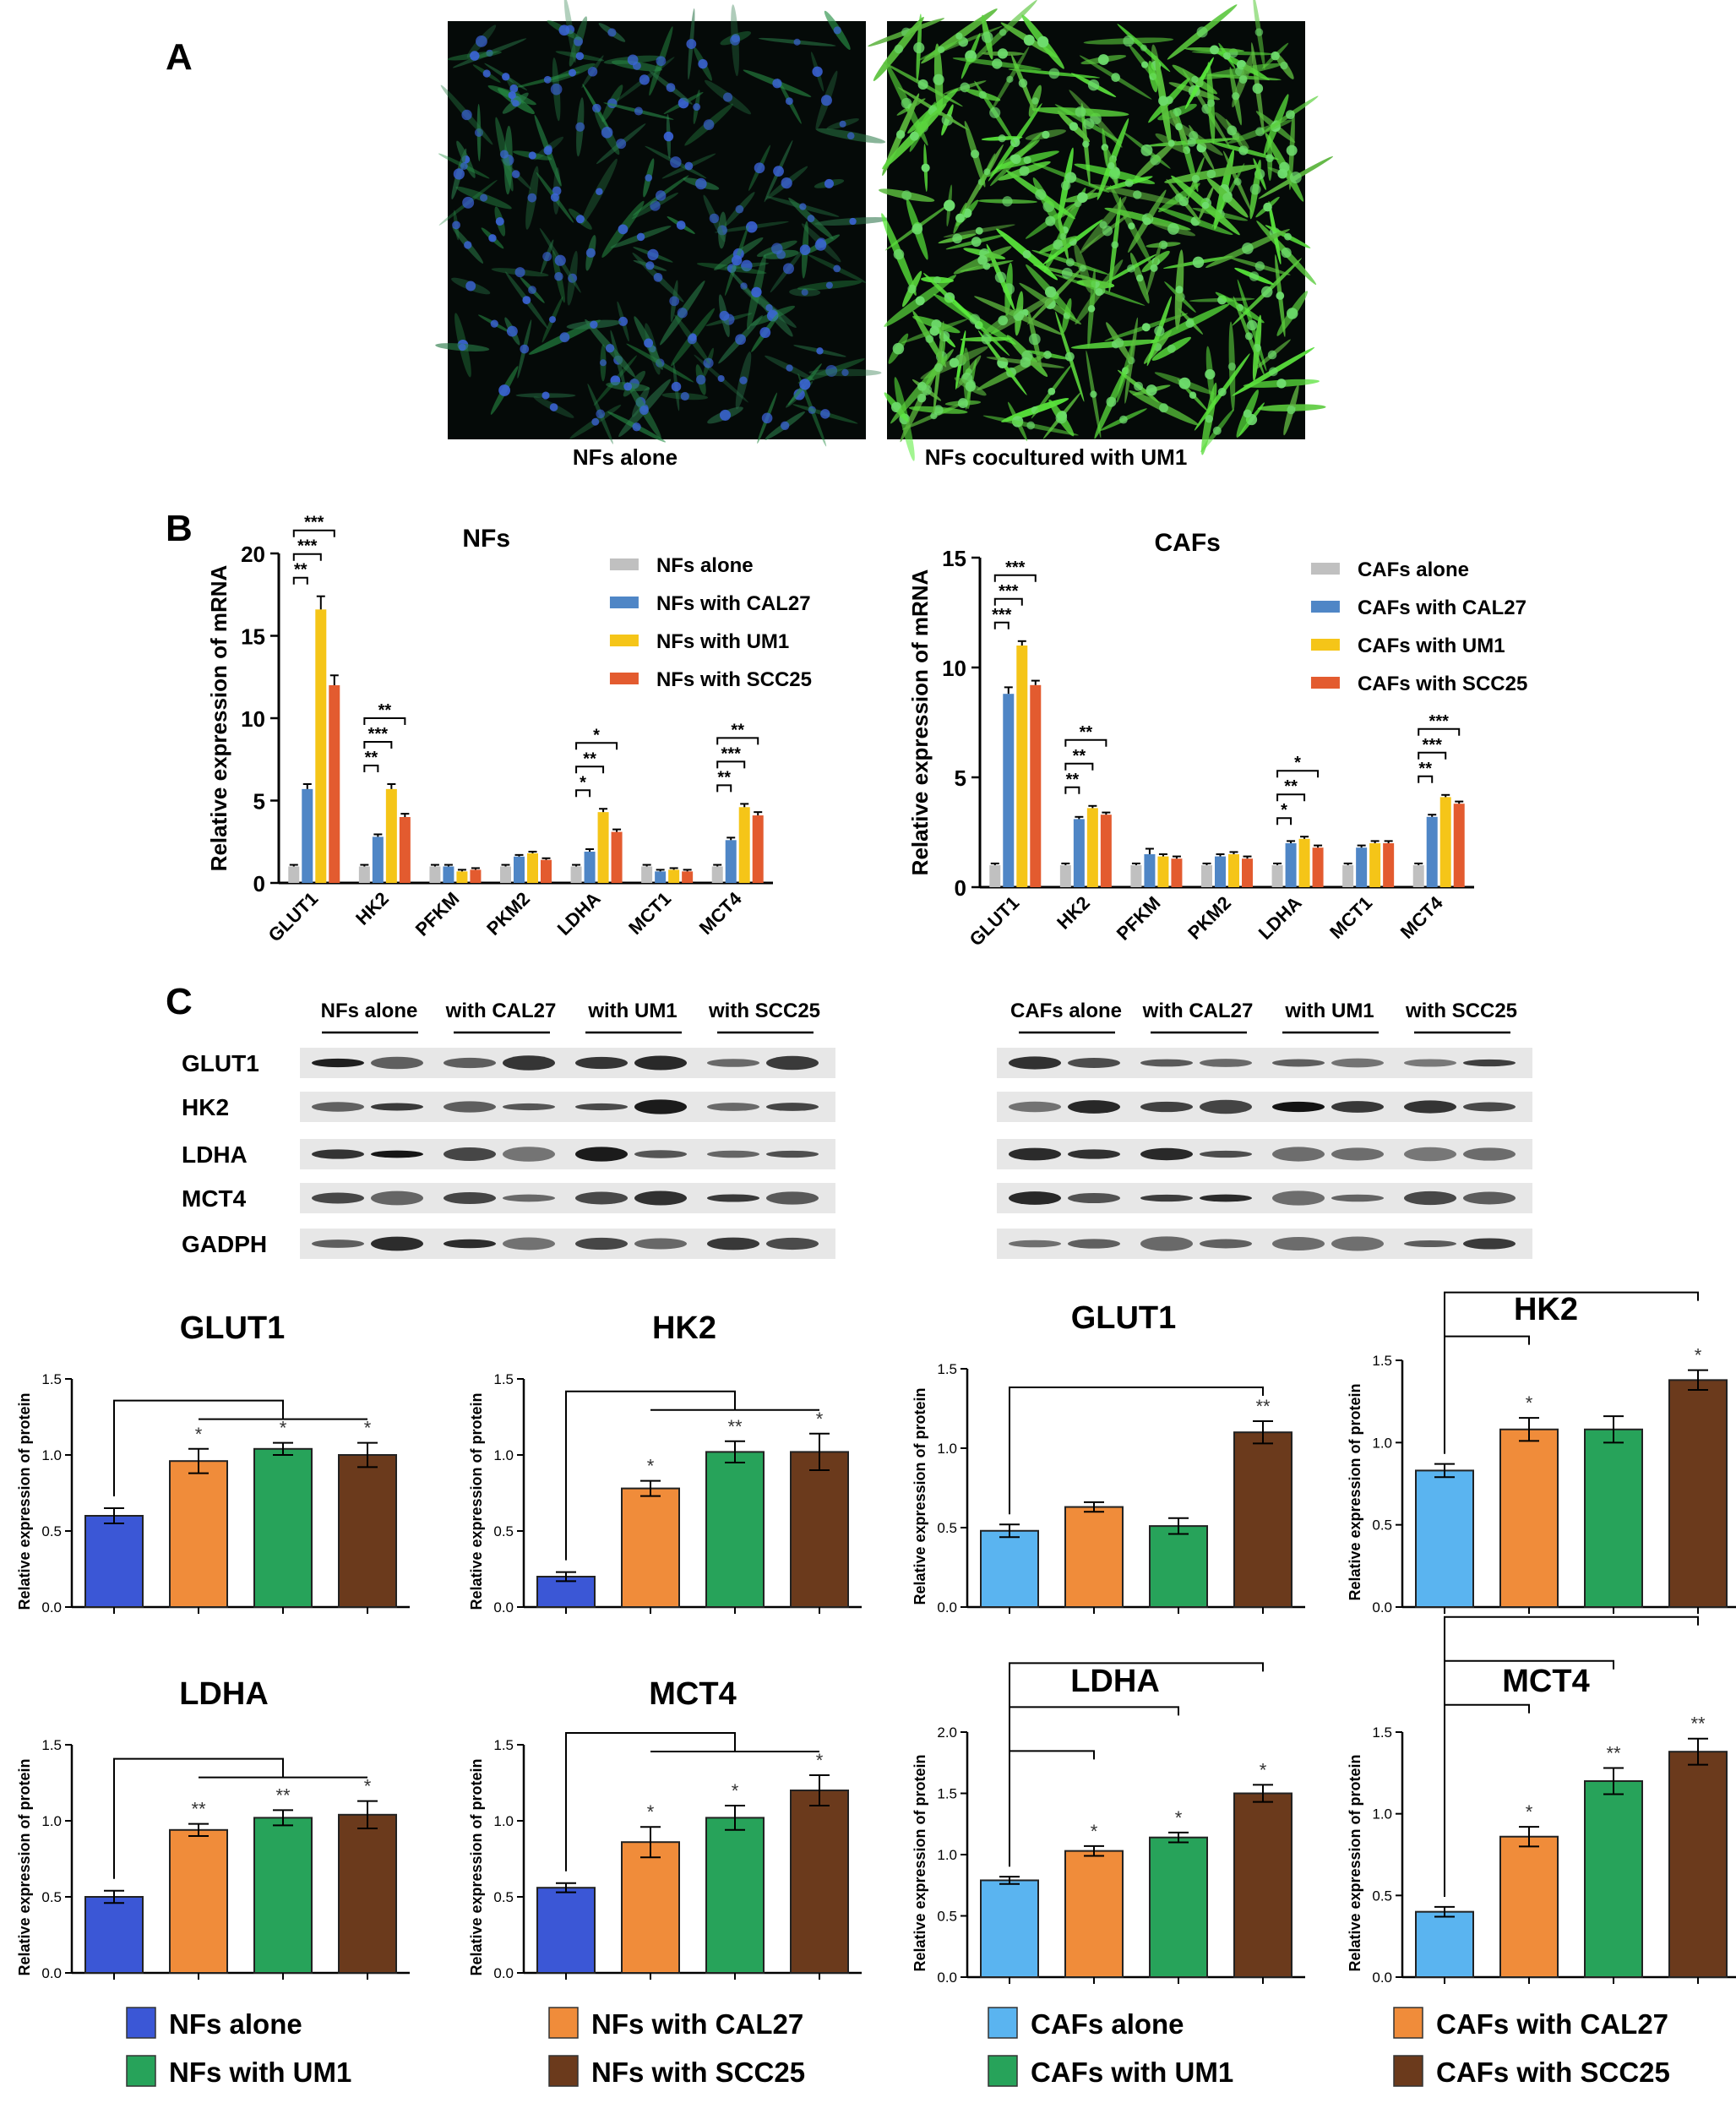 Image resolution: width=1736 pixels, height=2114 pixels. I want to click on micrograph-nfs-alone, so click(663, 223).